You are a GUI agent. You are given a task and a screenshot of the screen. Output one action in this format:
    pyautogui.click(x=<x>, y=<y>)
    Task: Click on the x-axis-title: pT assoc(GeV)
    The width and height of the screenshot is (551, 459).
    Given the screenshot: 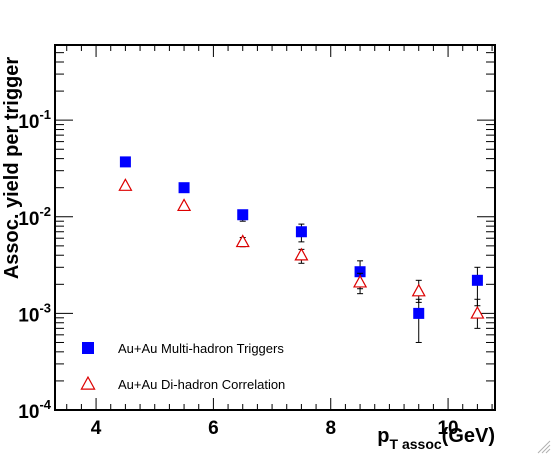 What is the action you would take?
    pyautogui.click(x=436, y=438)
    